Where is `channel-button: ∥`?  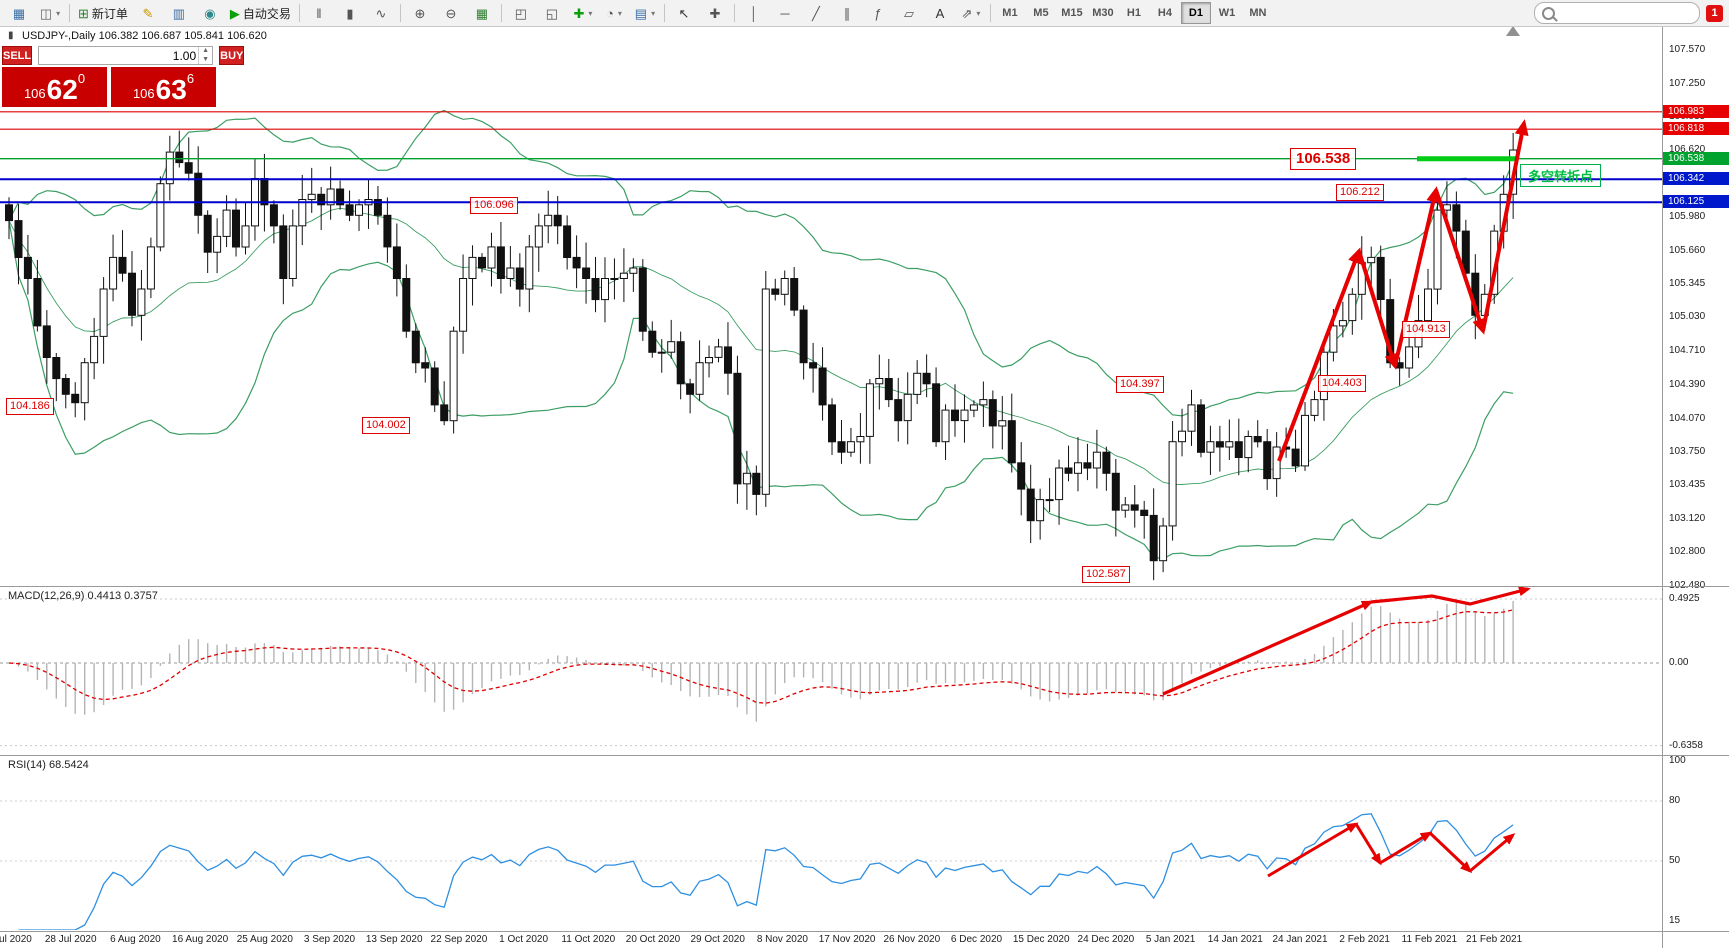
channel-button: ∥ is located at coordinates (847, 13).